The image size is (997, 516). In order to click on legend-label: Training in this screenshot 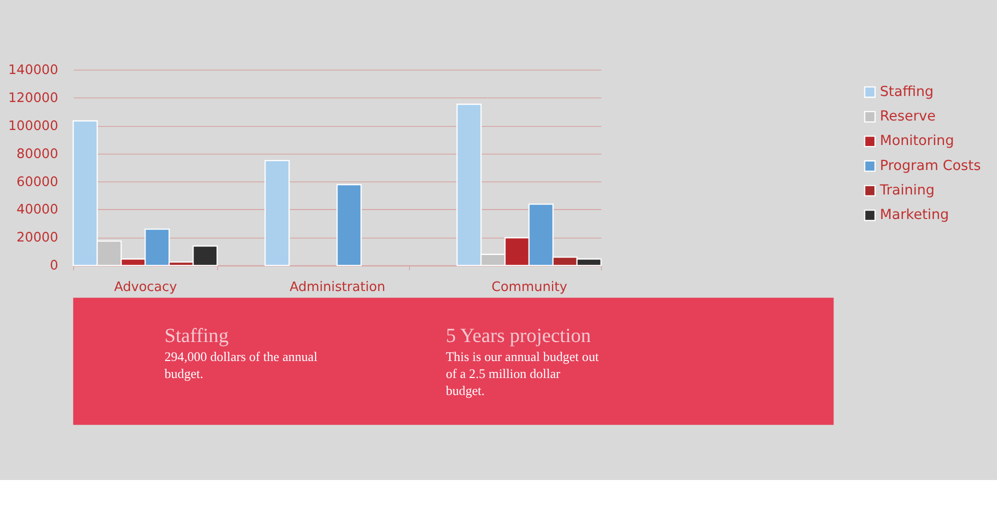, I will do `click(906, 190)`.